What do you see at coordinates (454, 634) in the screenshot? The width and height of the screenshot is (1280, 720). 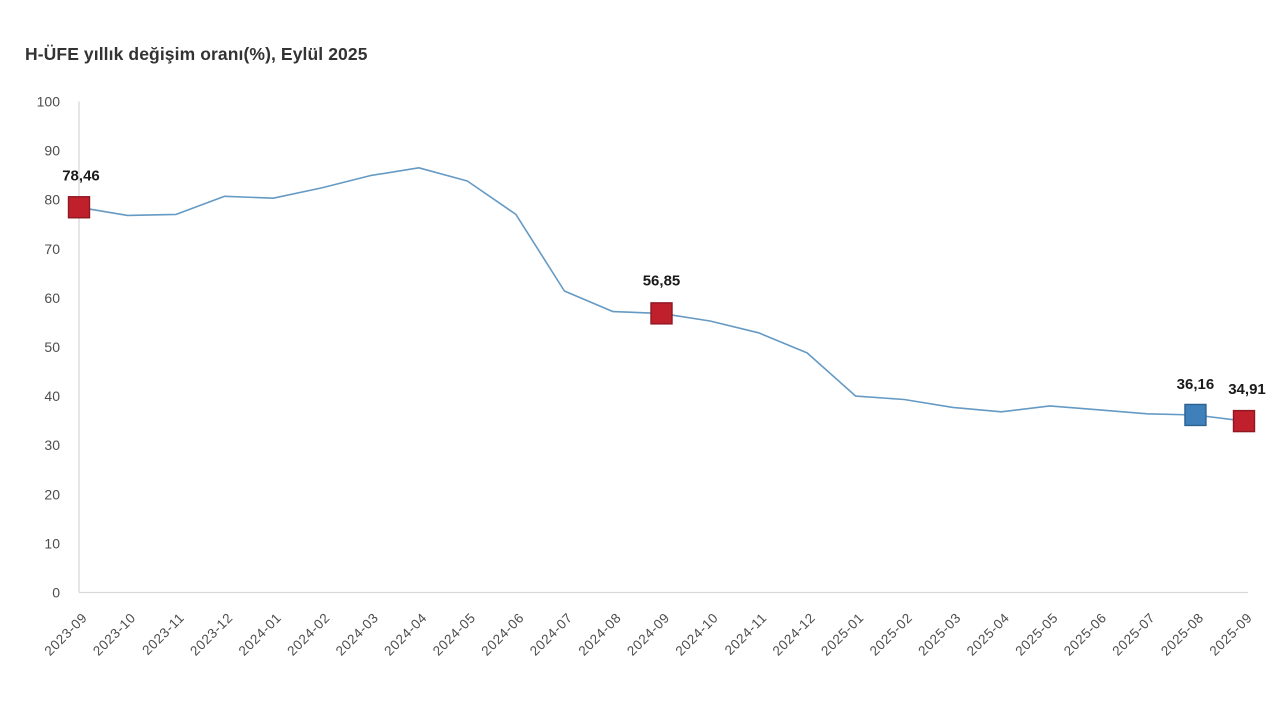 I see `x-tick-label: 2024-05` at bounding box center [454, 634].